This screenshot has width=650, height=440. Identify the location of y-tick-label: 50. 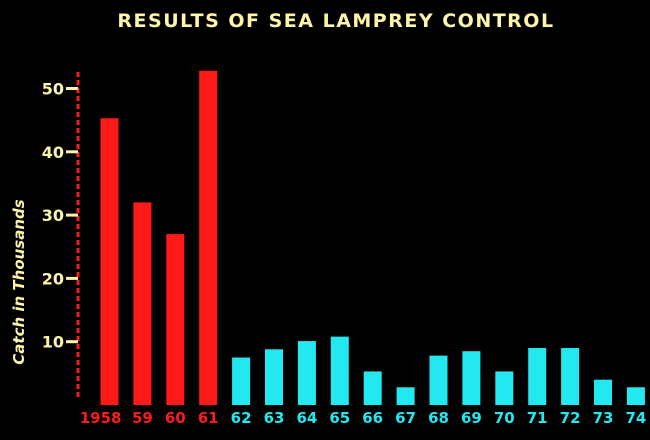
(53, 89).